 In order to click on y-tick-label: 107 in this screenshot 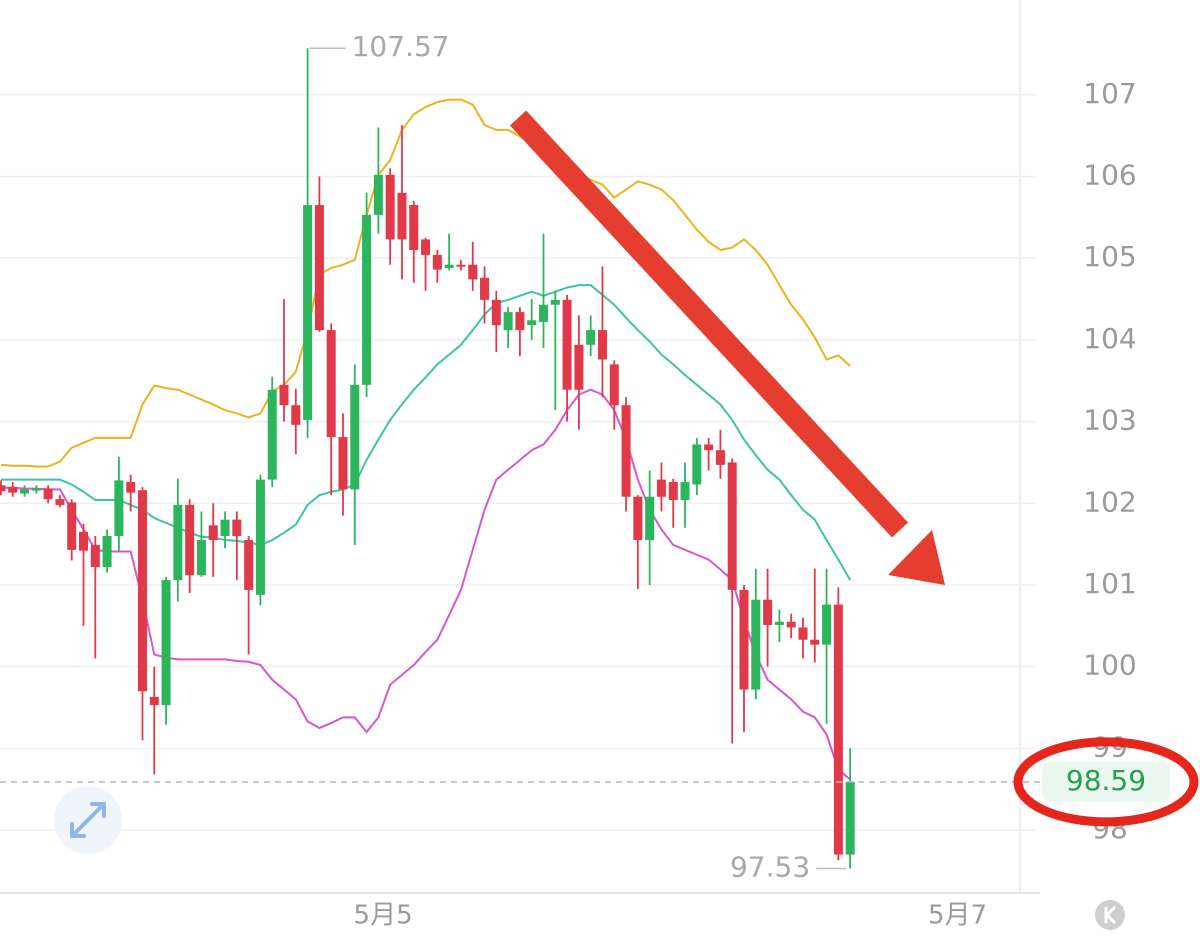, I will do `click(1109, 93)`.